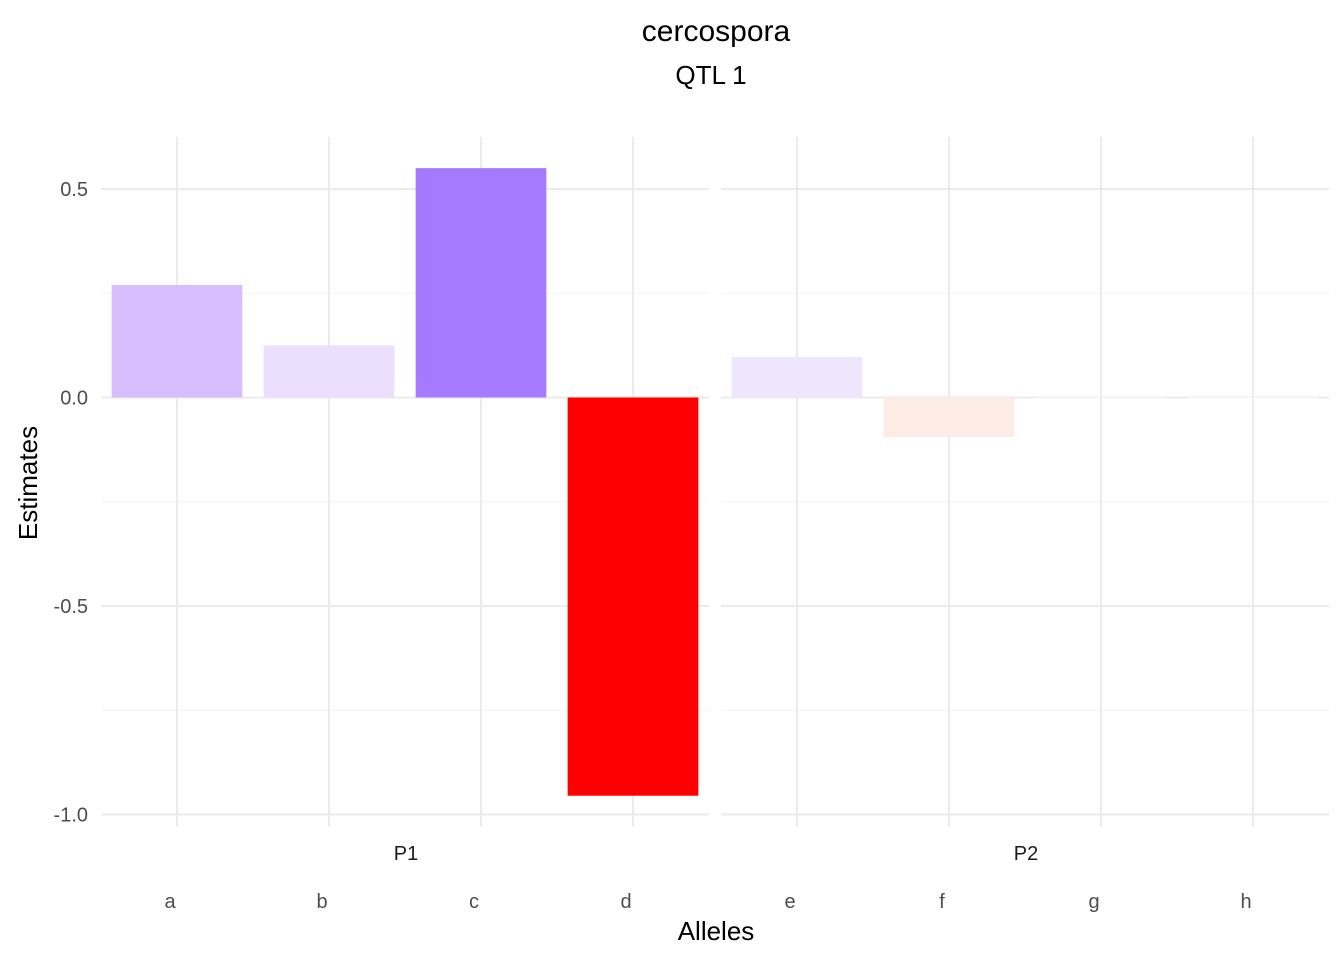 The width and height of the screenshot is (1344, 960). I want to click on bar-b, so click(329, 371).